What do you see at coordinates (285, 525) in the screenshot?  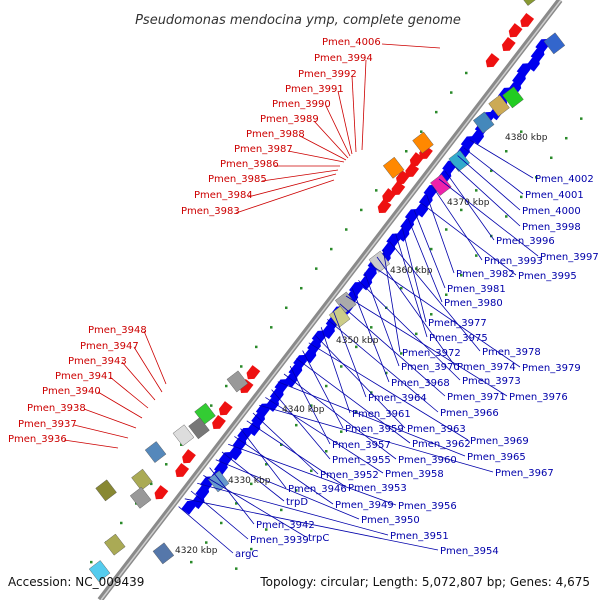 I see `gene-label: Pmen_3942` at bounding box center [285, 525].